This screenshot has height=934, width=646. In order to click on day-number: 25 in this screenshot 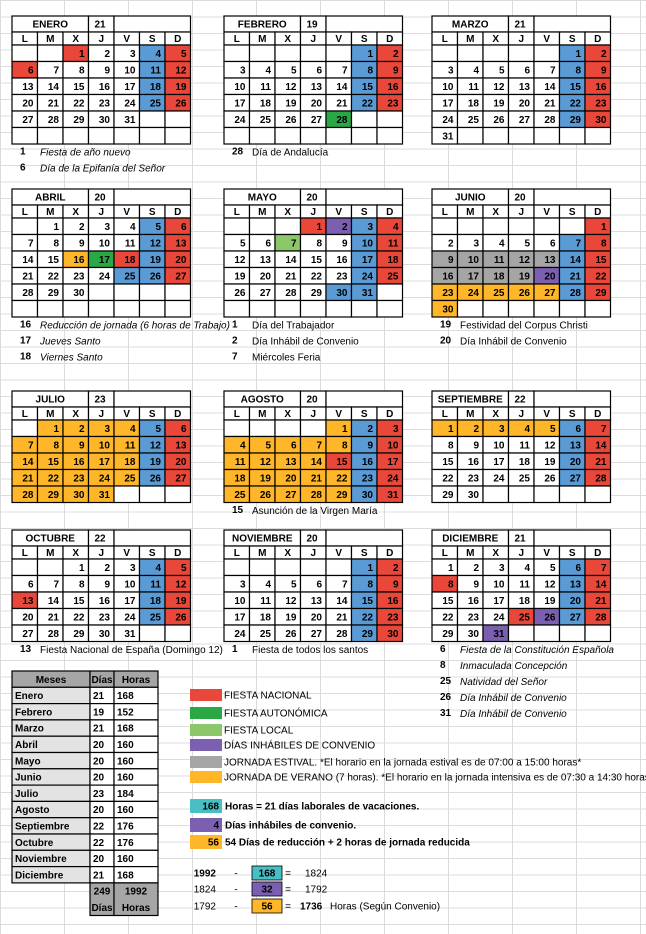, I will do `click(240, 495)`.